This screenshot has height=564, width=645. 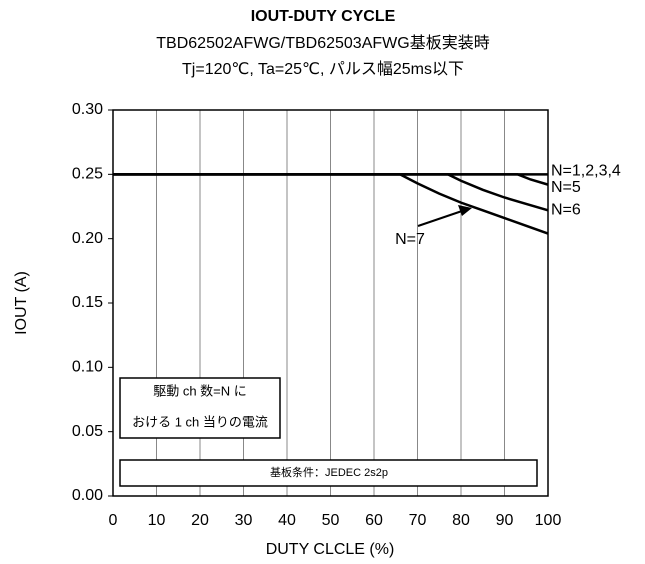 I want to click on x-tick-label: 40, so click(x=287, y=520).